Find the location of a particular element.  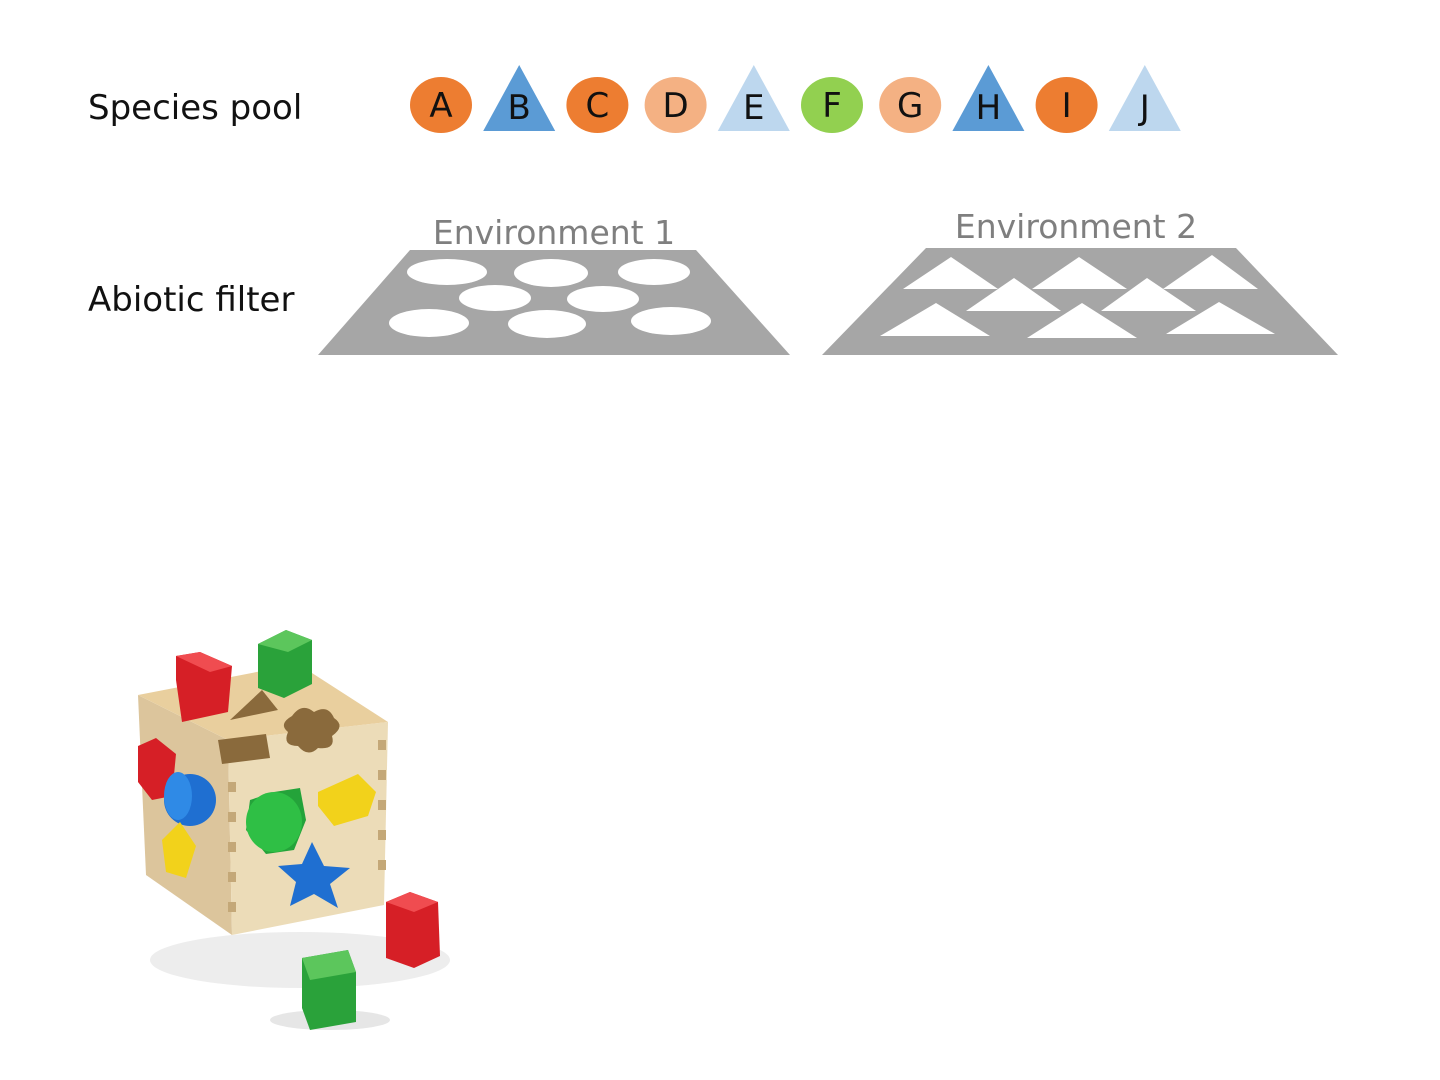

species-token-d: D is located at coordinates (675, 105).